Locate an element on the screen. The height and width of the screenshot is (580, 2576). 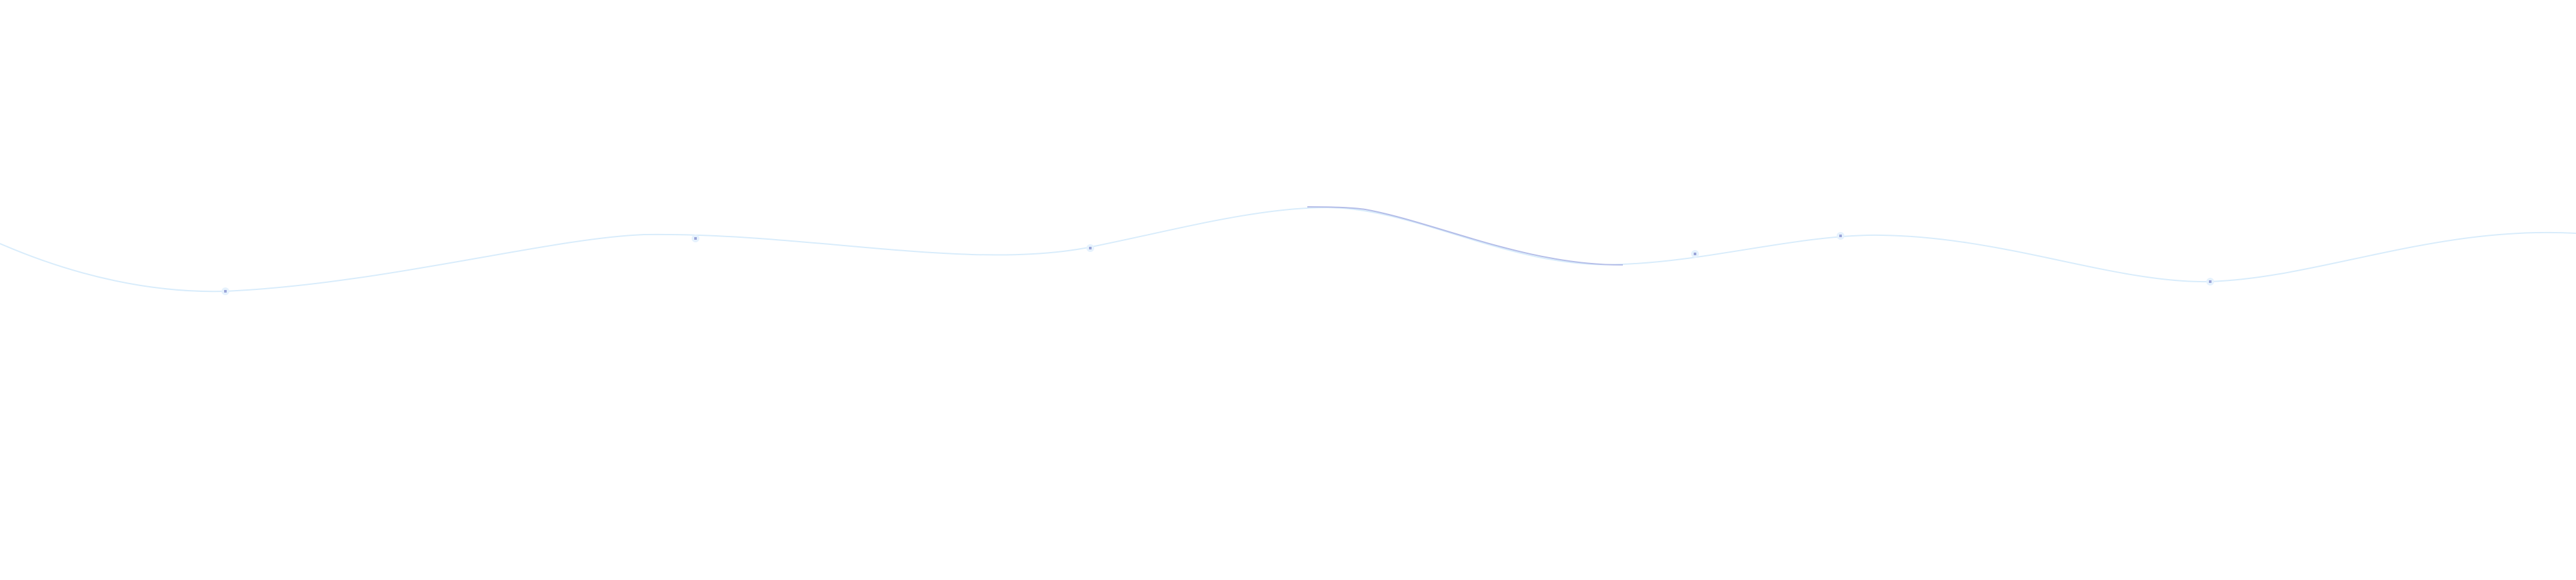
wave-line-highlight is located at coordinates (1465, 236).